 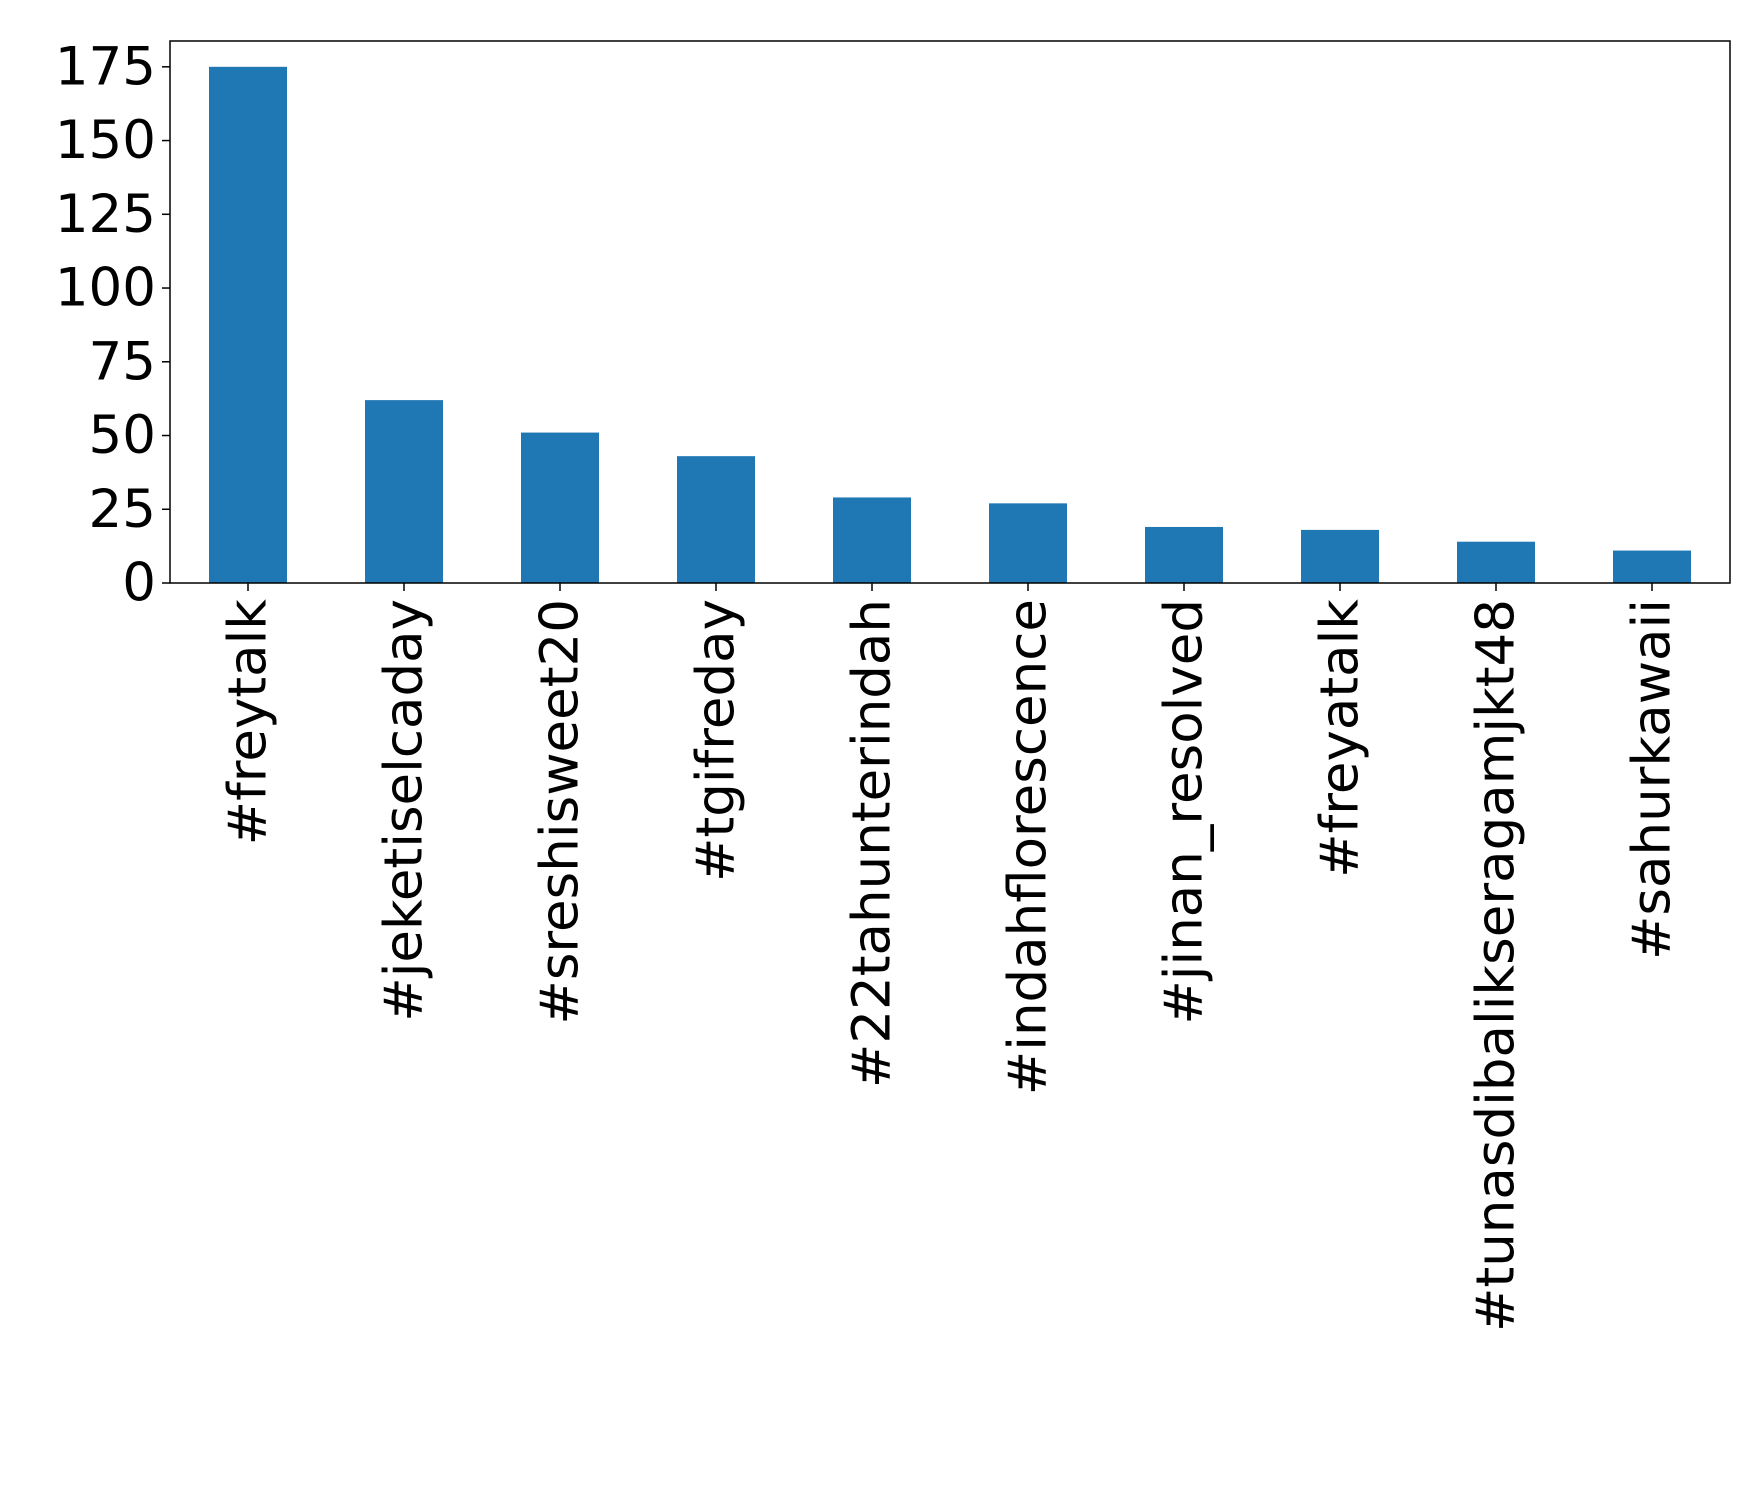 What do you see at coordinates (1184, 554) in the screenshot?
I see `bar-jinan_resolved` at bounding box center [1184, 554].